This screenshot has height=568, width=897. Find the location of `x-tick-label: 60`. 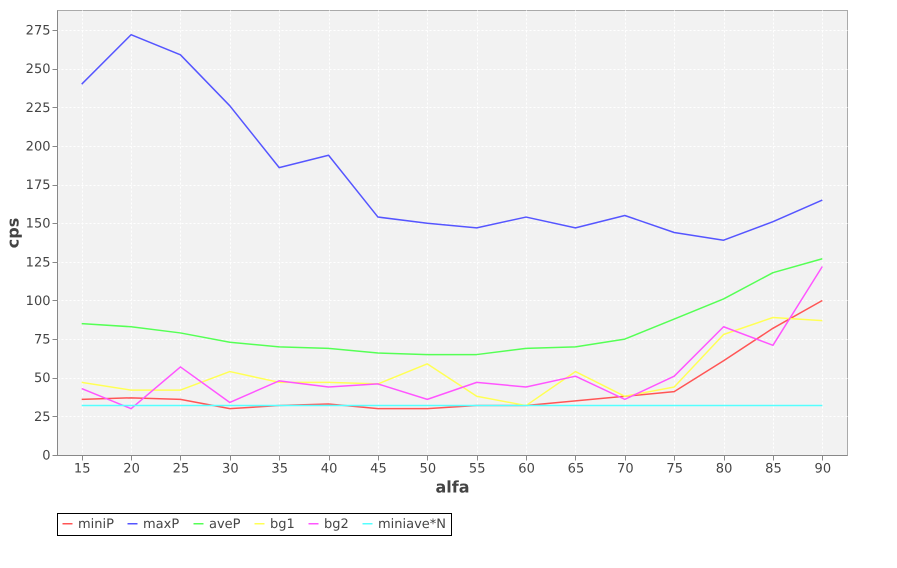

x-tick-label: 60 is located at coordinates (526, 469).